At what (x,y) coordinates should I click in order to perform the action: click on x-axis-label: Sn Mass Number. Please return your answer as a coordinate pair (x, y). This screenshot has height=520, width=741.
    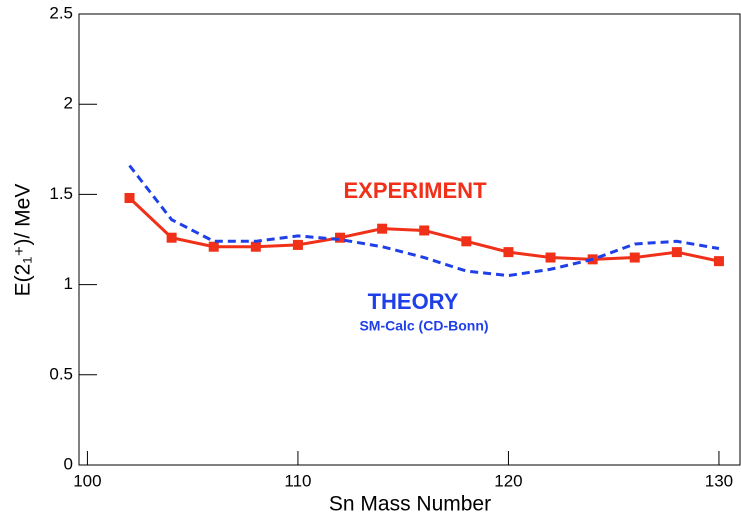
    Looking at the image, I should click on (410, 504).